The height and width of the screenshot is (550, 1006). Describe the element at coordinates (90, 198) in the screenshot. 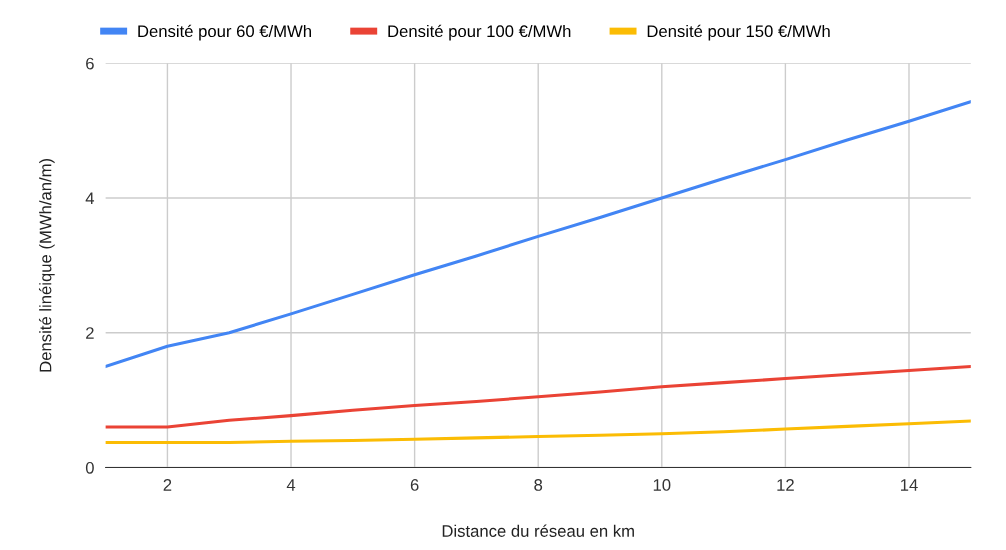

I see `y-tick-label: 4` at that location.